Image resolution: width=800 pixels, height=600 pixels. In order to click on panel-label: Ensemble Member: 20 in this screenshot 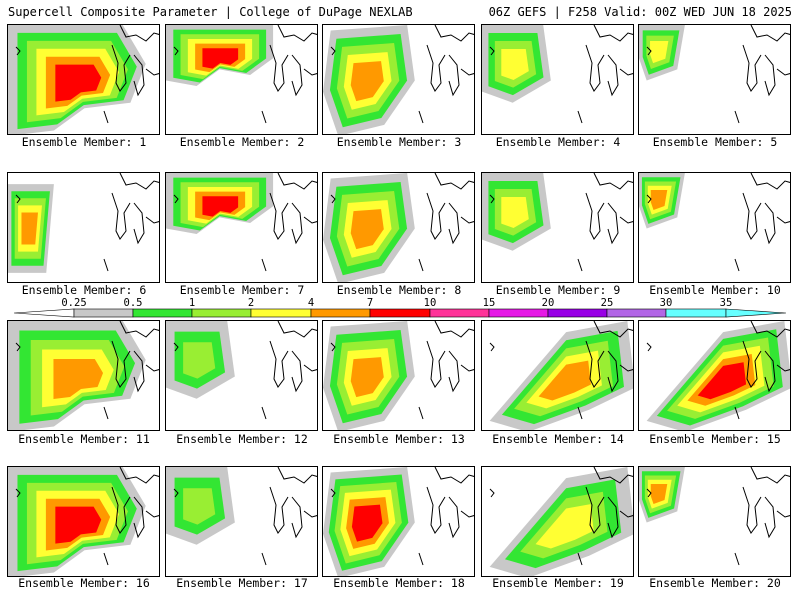, I will do `click(715, 583)`.